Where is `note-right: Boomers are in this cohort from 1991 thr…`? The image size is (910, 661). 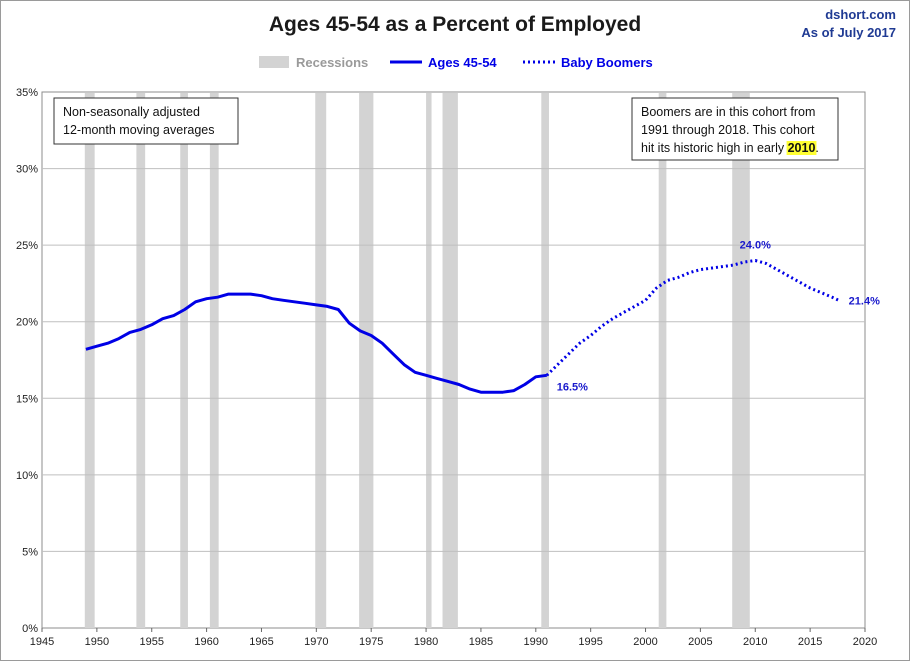
note-right: Boomers are in this cohort from 1991 thr… is located at coordinates (735, 129).